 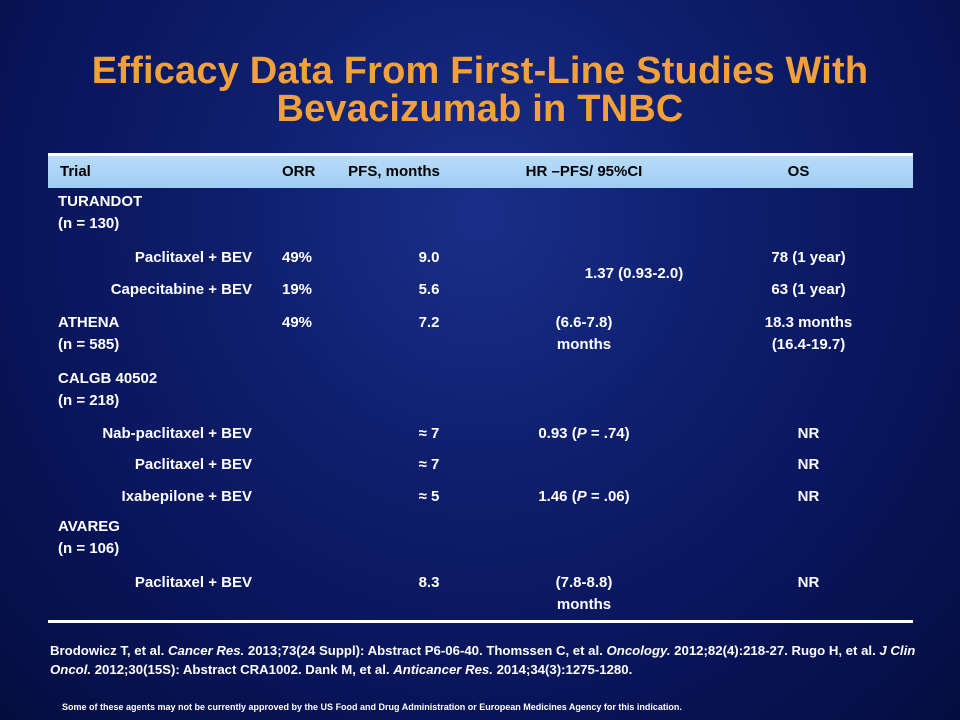 What do you see at coordinates (798, 334) in the screenshot?
I see `os-value: 18.3 months (16.4-19.7)` at bounding box center [798, 334].